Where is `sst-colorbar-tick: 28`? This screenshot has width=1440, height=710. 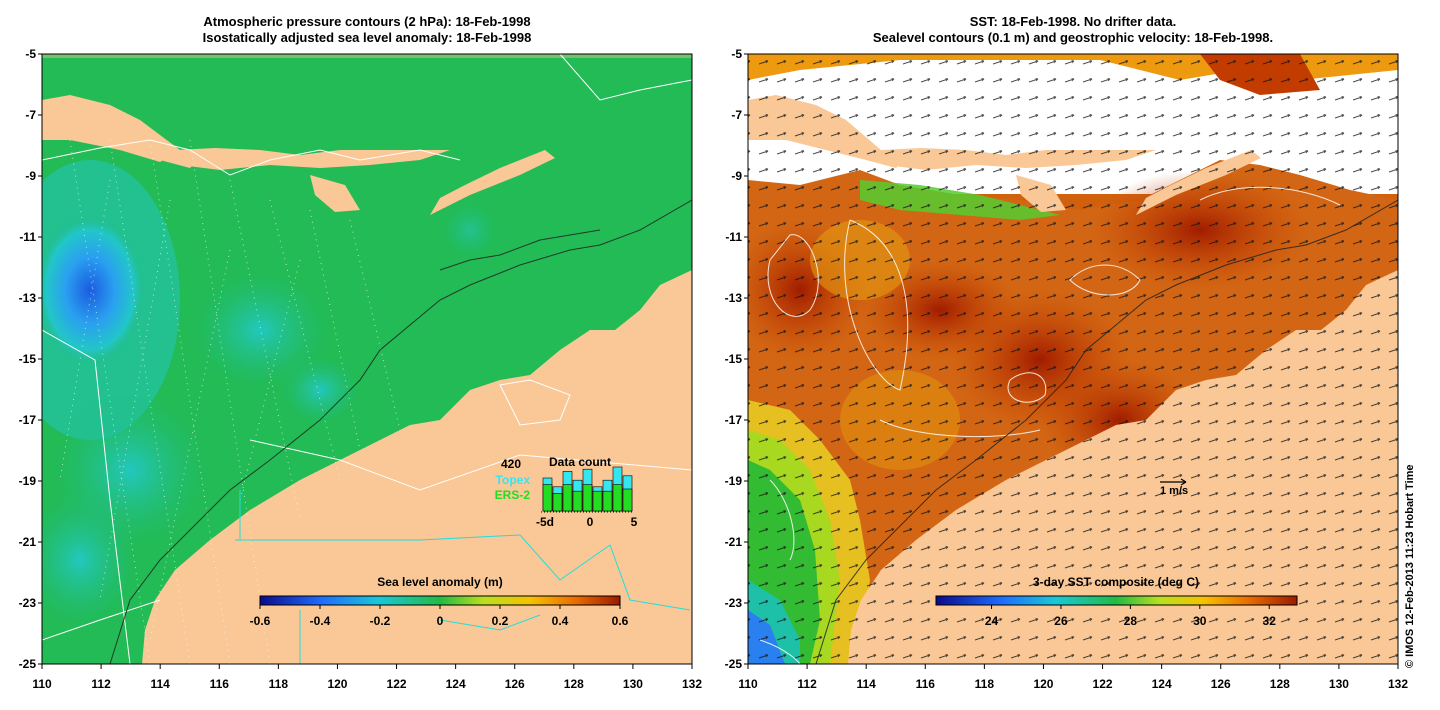 sst-colorbar-tick: 28 is located at coordinates (1131, 621).